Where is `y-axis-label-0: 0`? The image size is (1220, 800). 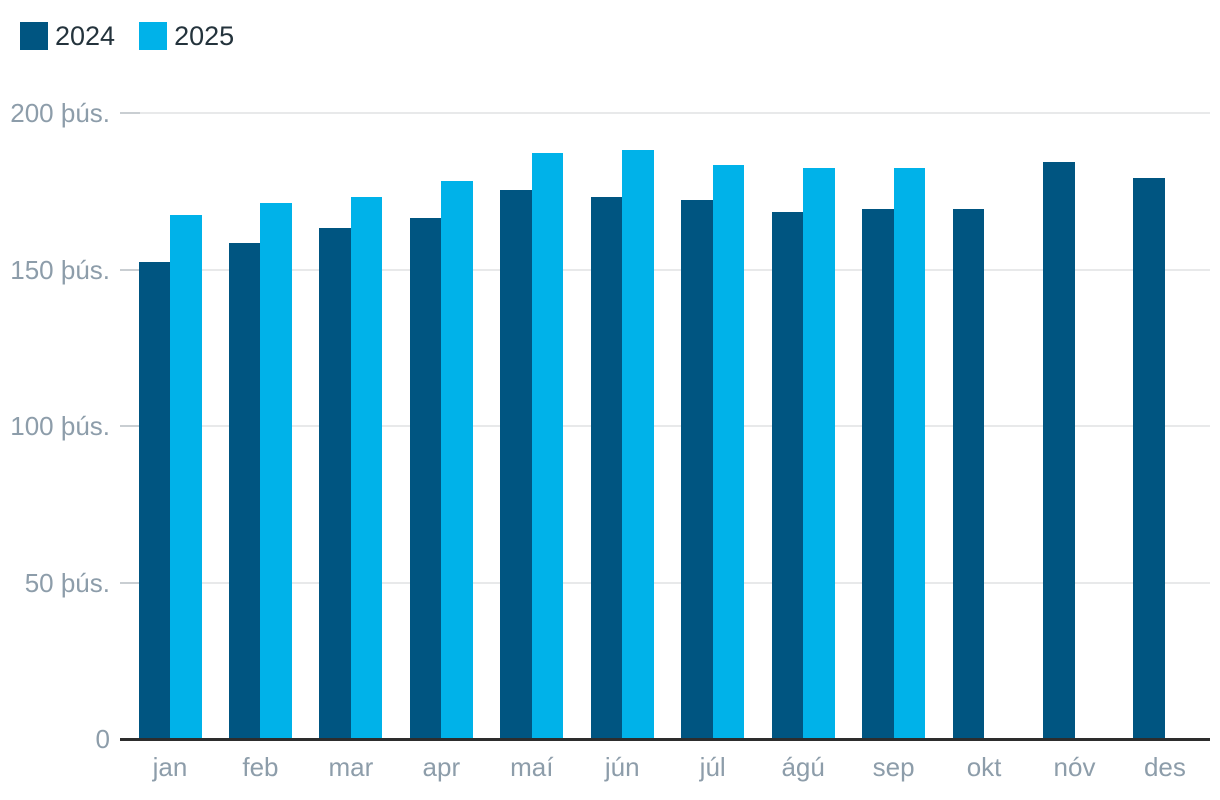
y-axis-label-0: 0 is located at coordinates (102, 739).